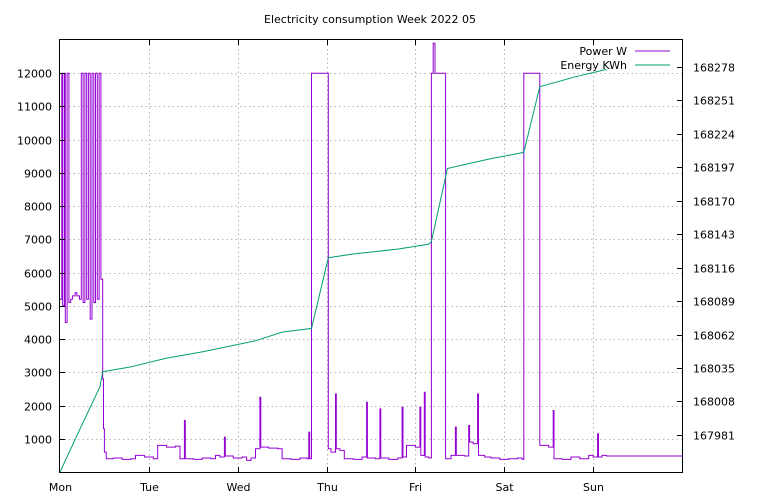 Image resolution: width=768 pixels, height=504 pixels. I want to click on y-tick-label: 6000, so click(38, 274).